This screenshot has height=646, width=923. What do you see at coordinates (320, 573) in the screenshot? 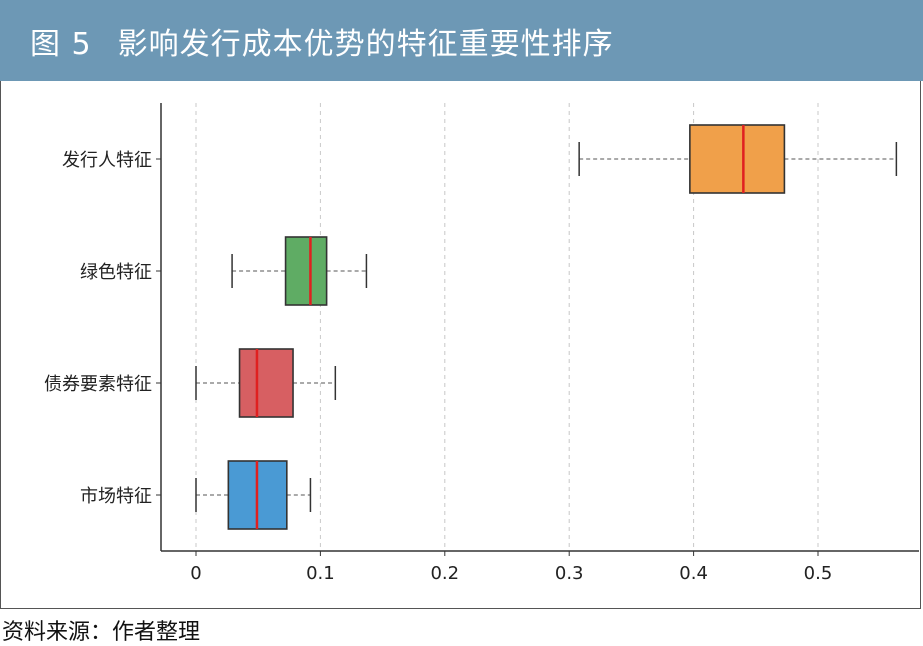
I see `x-tick-label-1: 0.1` at bounding box center [320, 573].